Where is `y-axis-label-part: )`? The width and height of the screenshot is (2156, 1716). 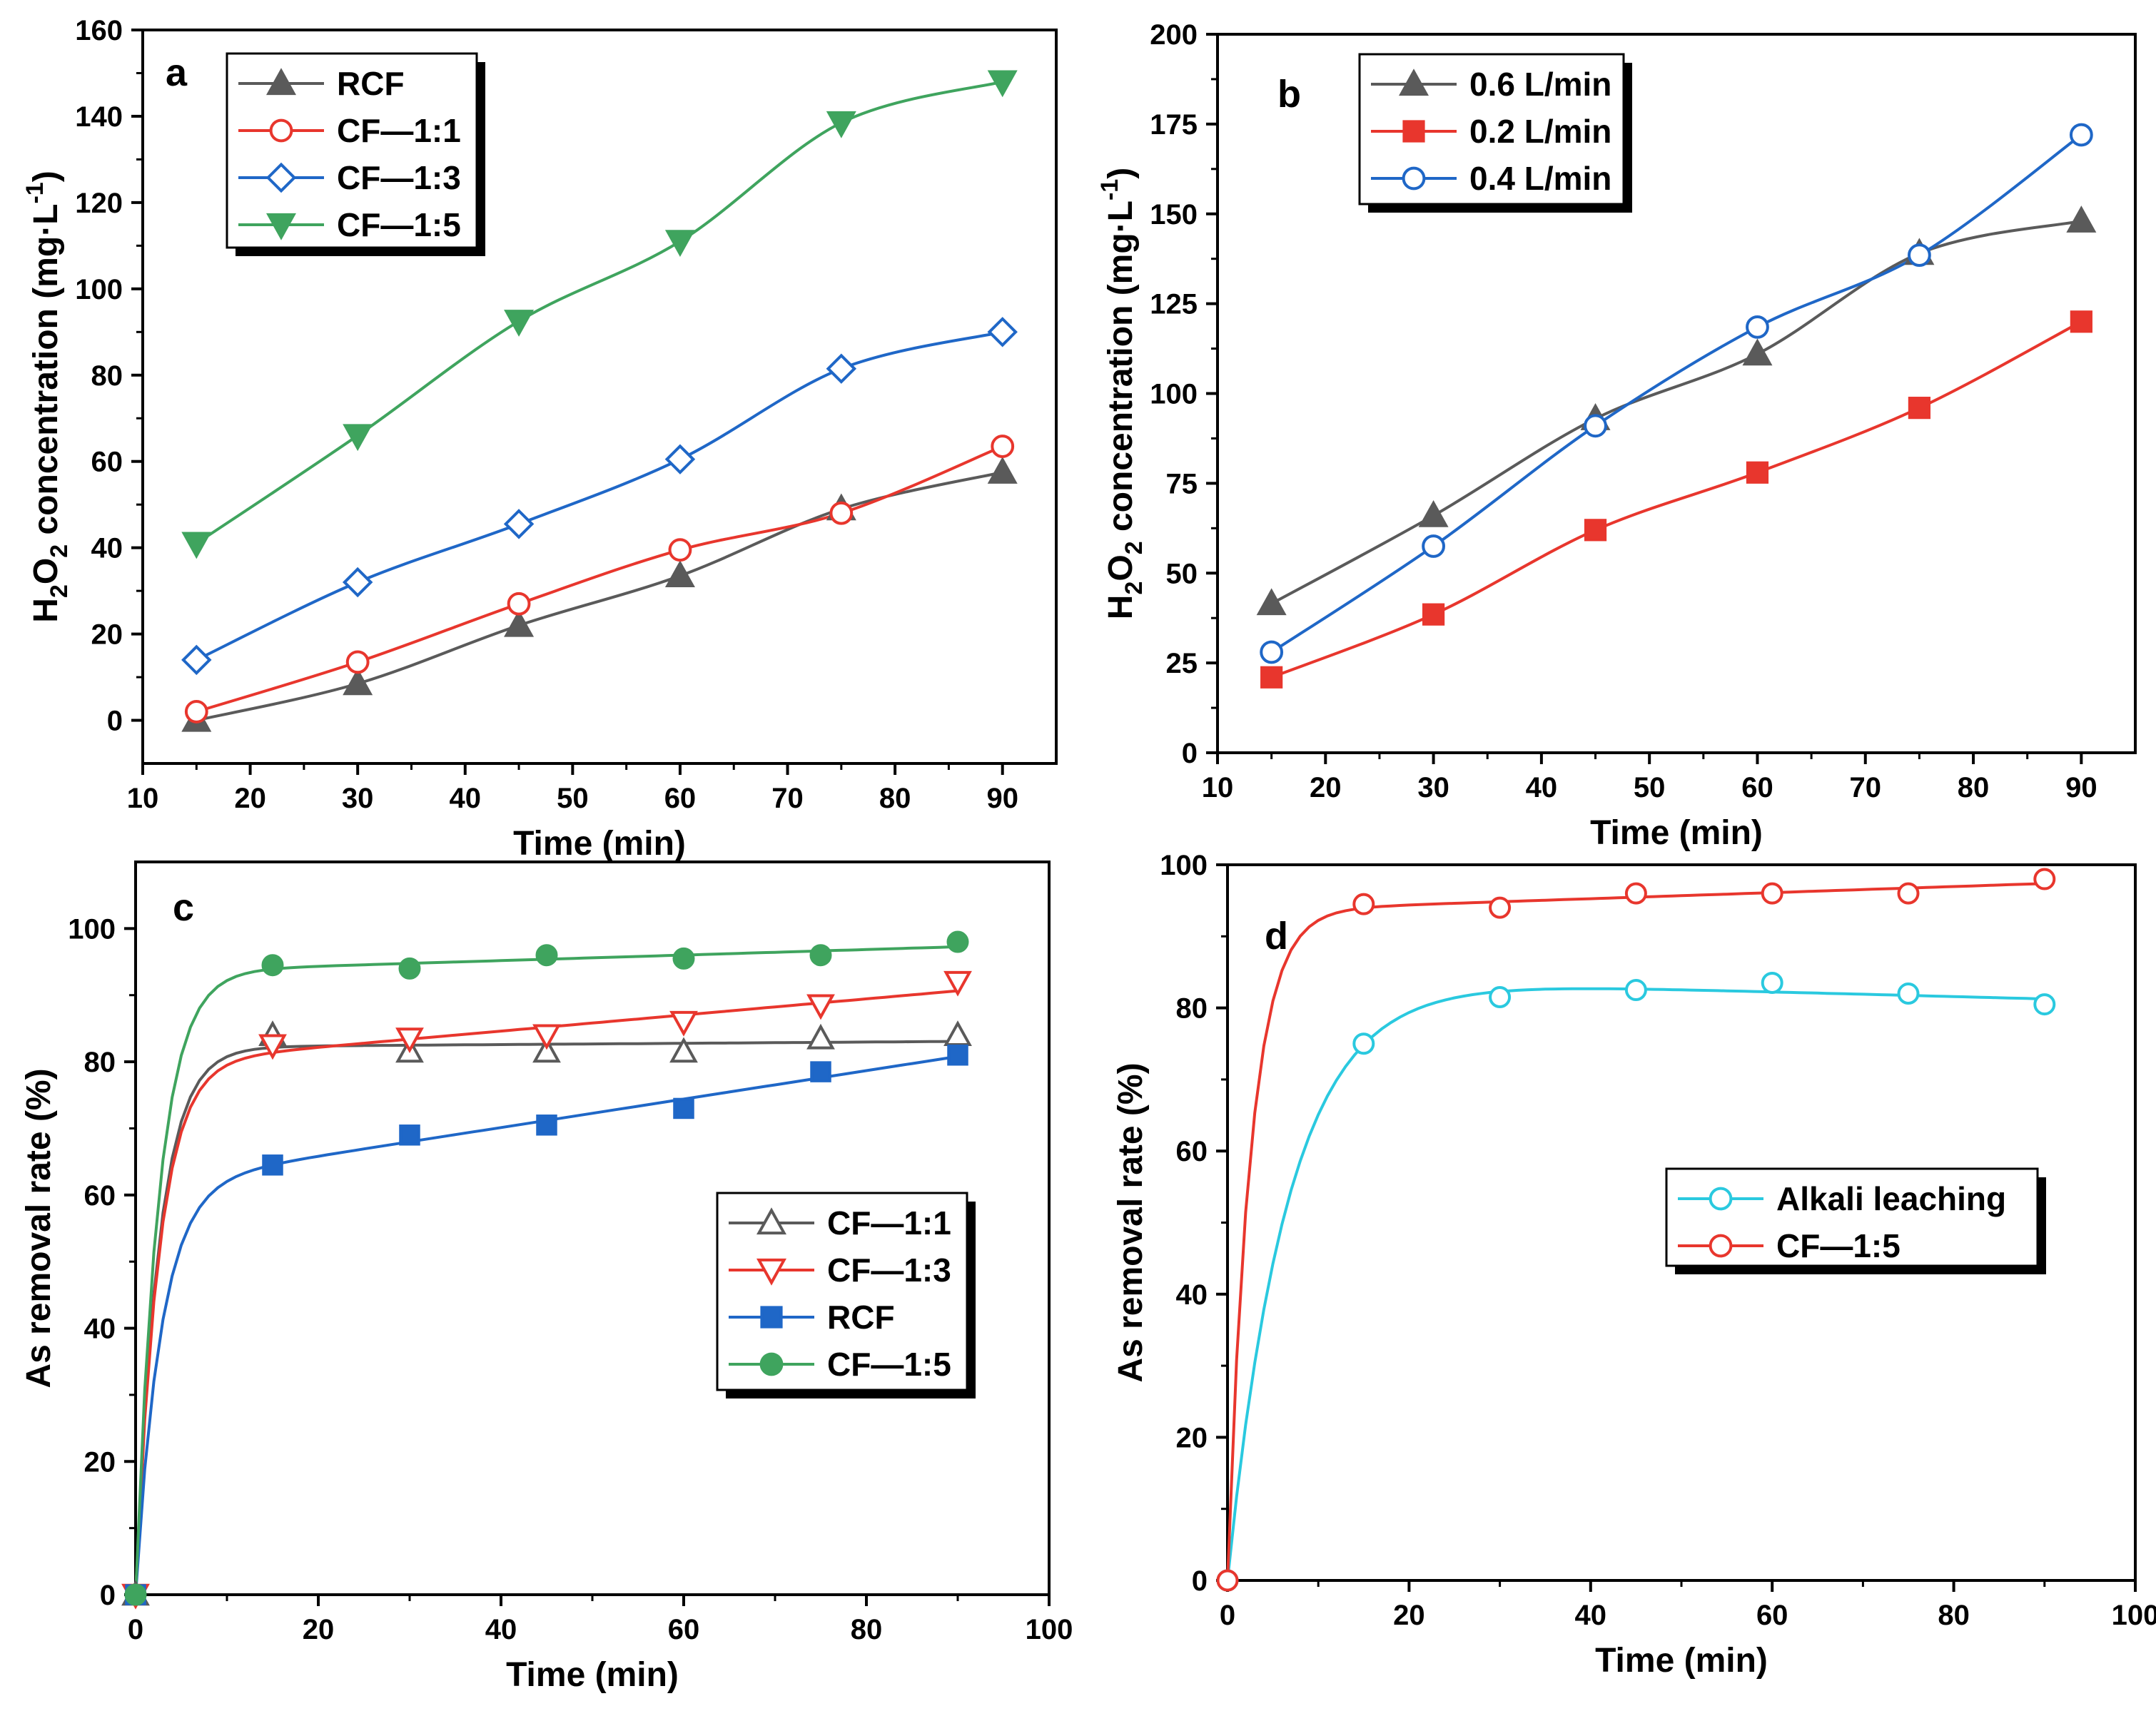 y-axis-label-part: ) is located at coordinates (1121, 174).